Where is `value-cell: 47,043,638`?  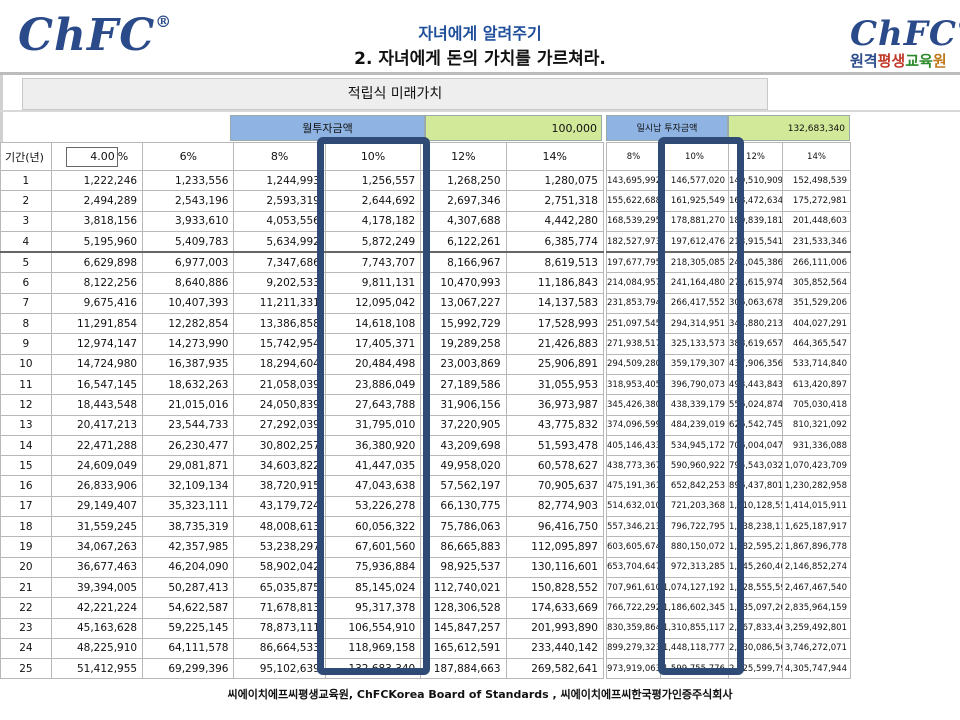 value-cell: 47,043,638 is located at coordinates (373, 486).